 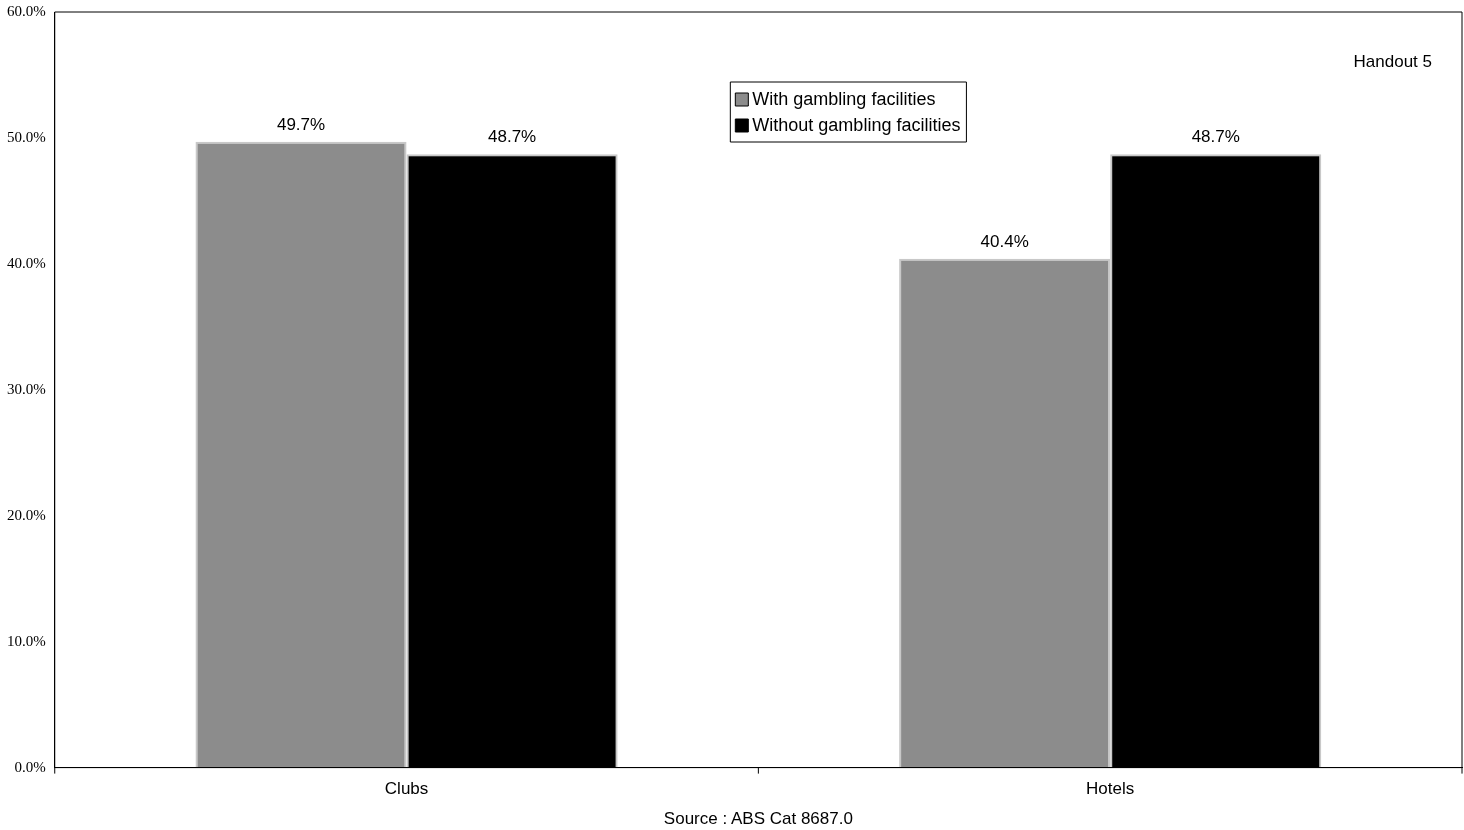 What do you see at coordinates (758, 819) in the screenshot?
I see `source-note: Source : ABS Cat 8687.0` at bounding box center [758, 819].